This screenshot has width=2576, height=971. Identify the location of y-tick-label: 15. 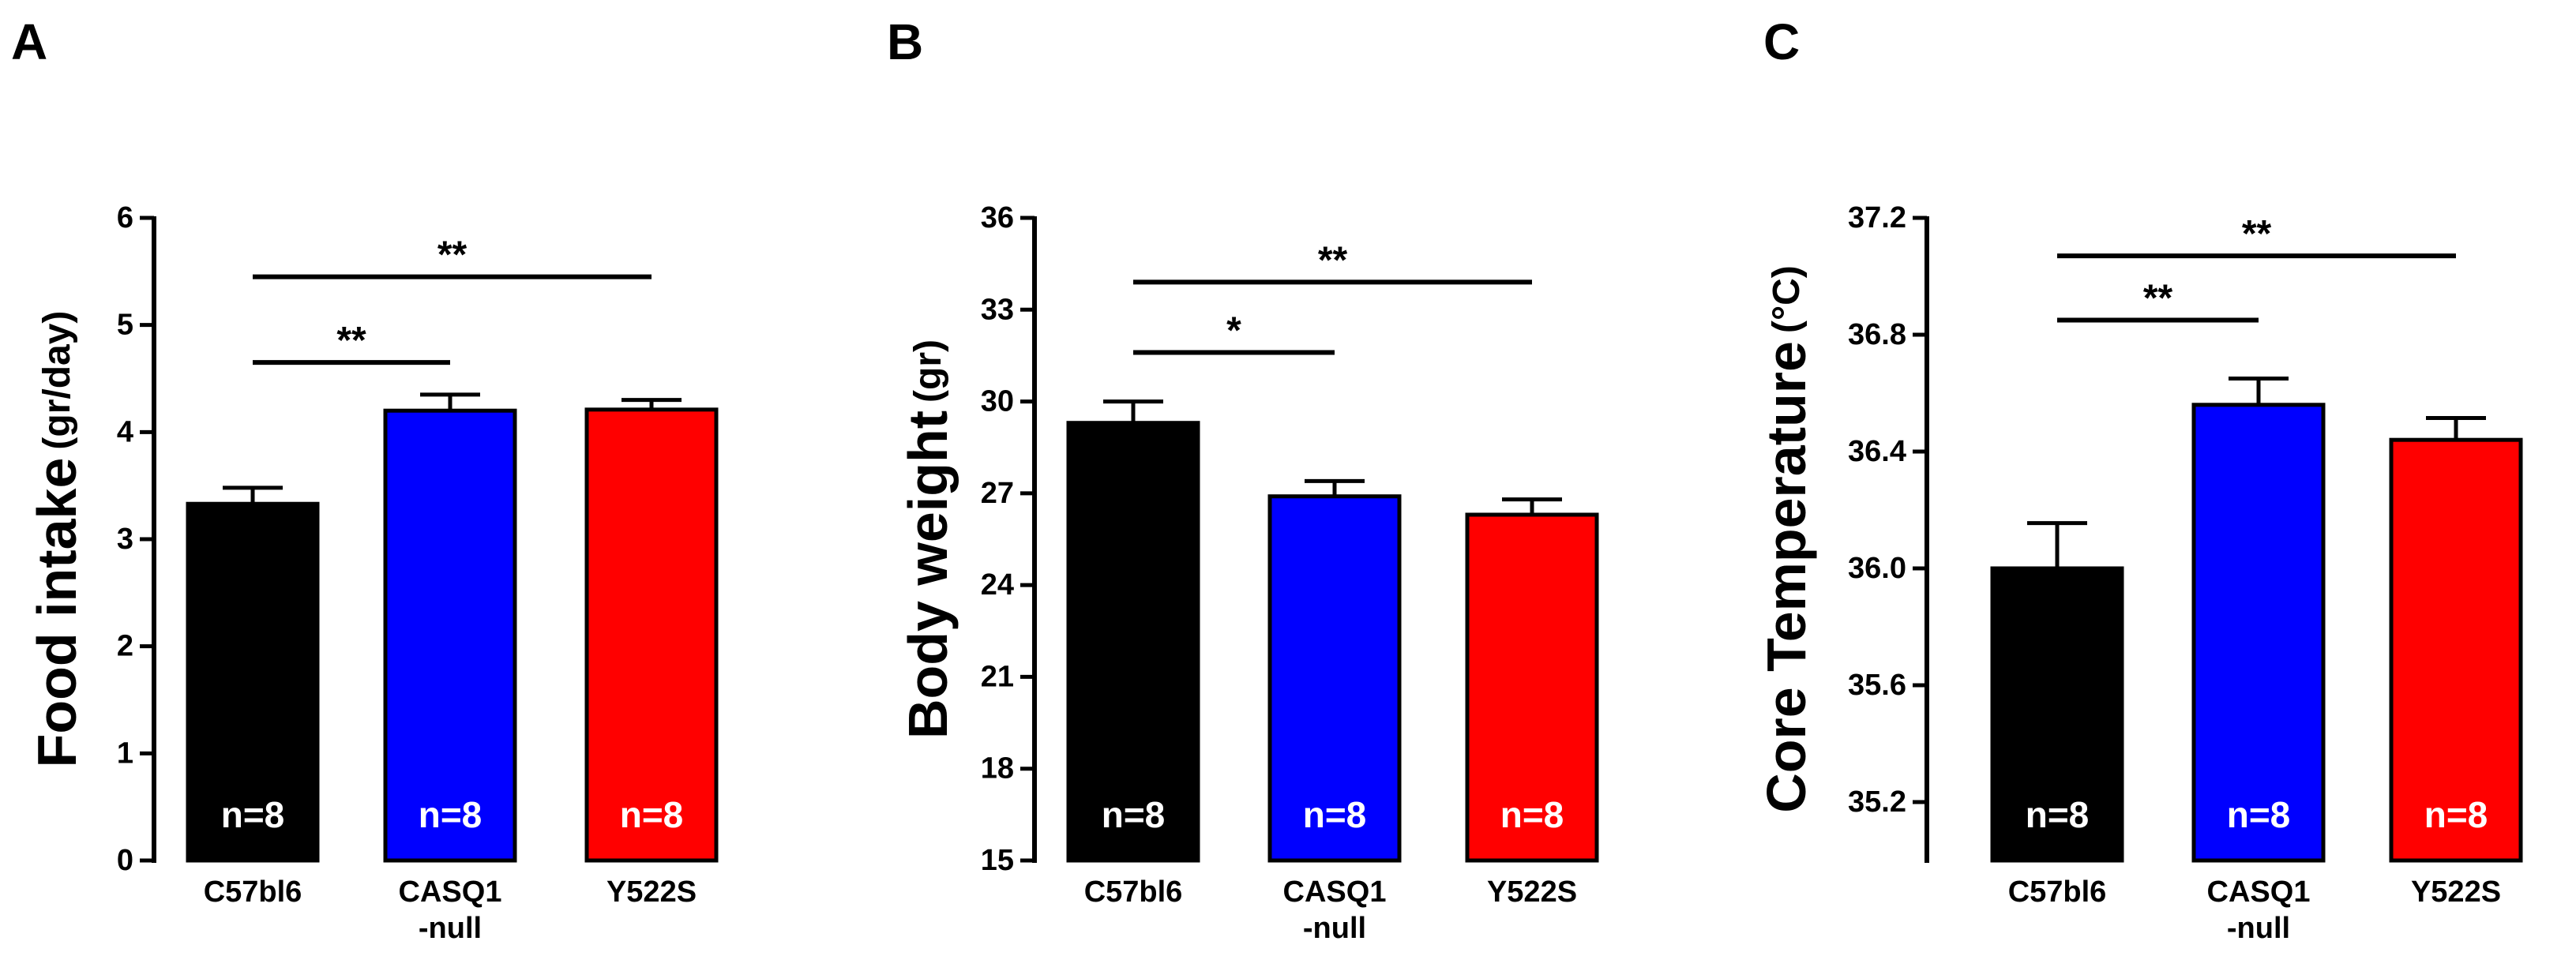
(997, 860).